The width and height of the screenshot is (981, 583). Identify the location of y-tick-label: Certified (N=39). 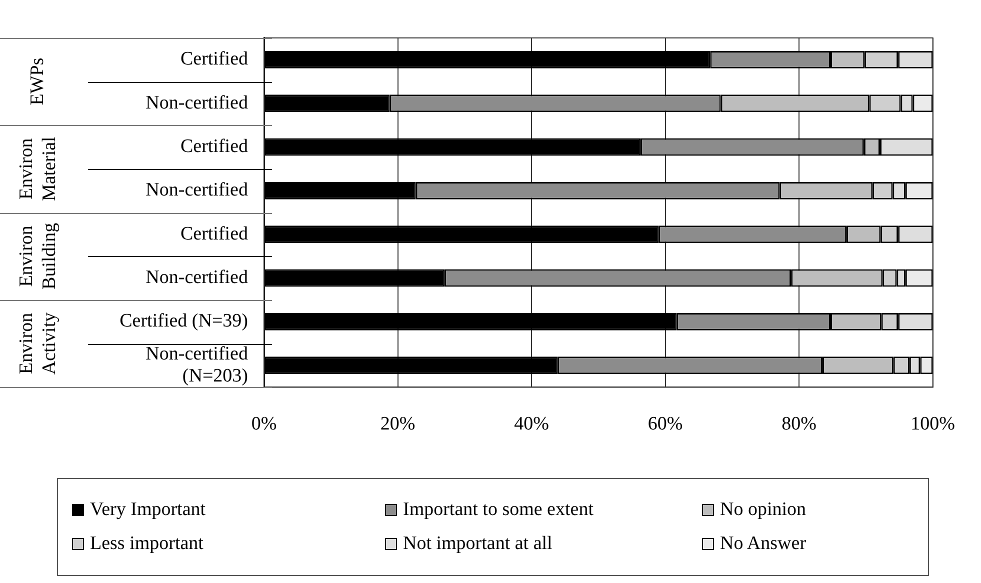
(184, 321).